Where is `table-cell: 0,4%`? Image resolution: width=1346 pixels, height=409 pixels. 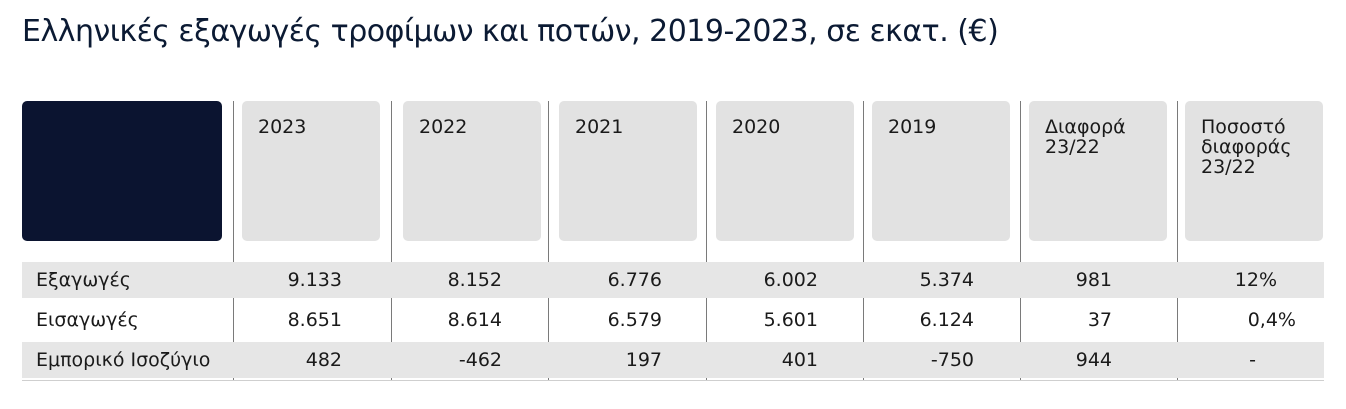
table-cell: 0,4% is located at coordinates (1271, 320).